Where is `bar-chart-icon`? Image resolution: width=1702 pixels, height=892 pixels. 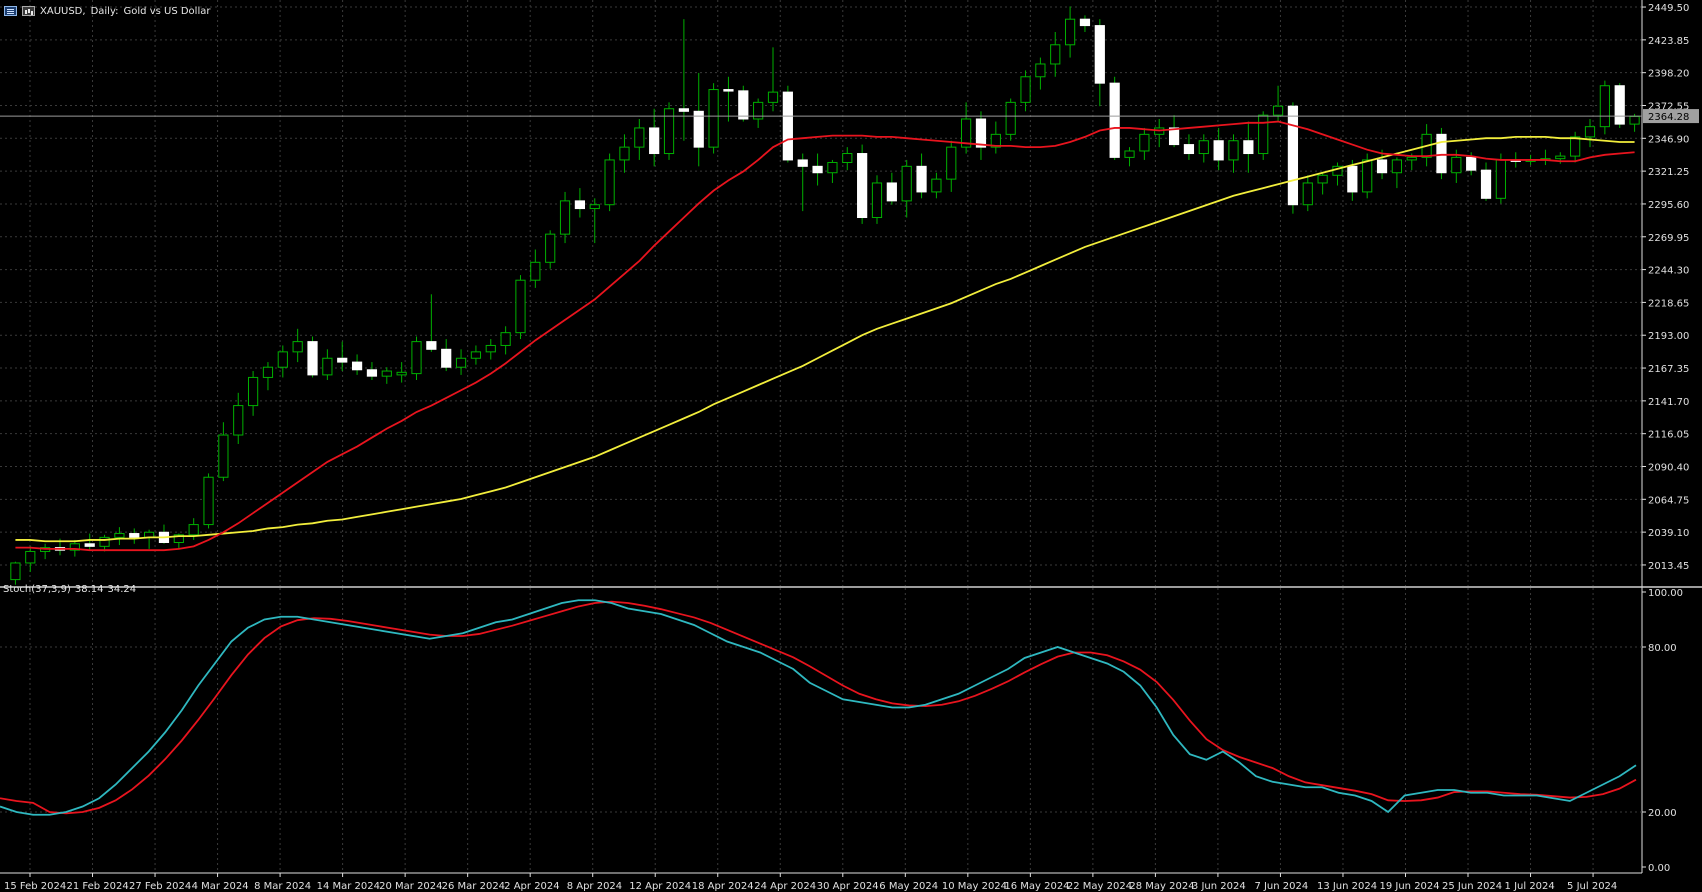 bar-chart-icon is located at coordinates (28, 11).